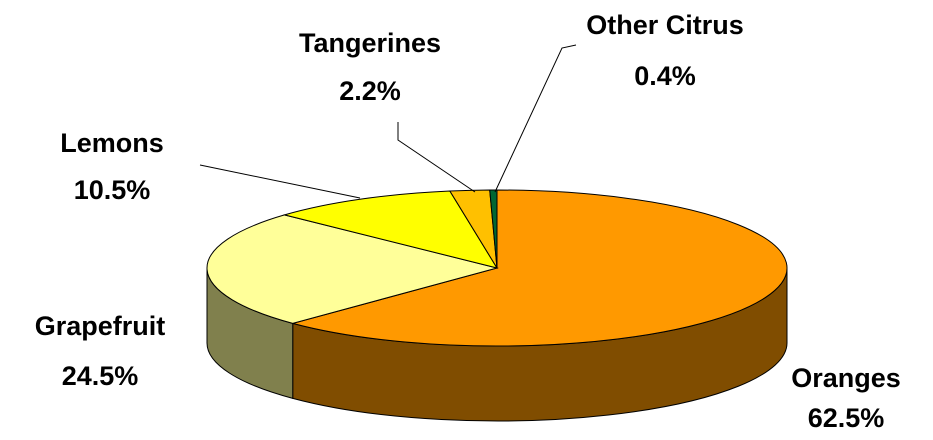 The height and width of the screenshot is (440, 933). What do you see at coordinates (370, 91) in the screenshot?
I see `value-label: 2.2%` at bounding box center [370, 91].